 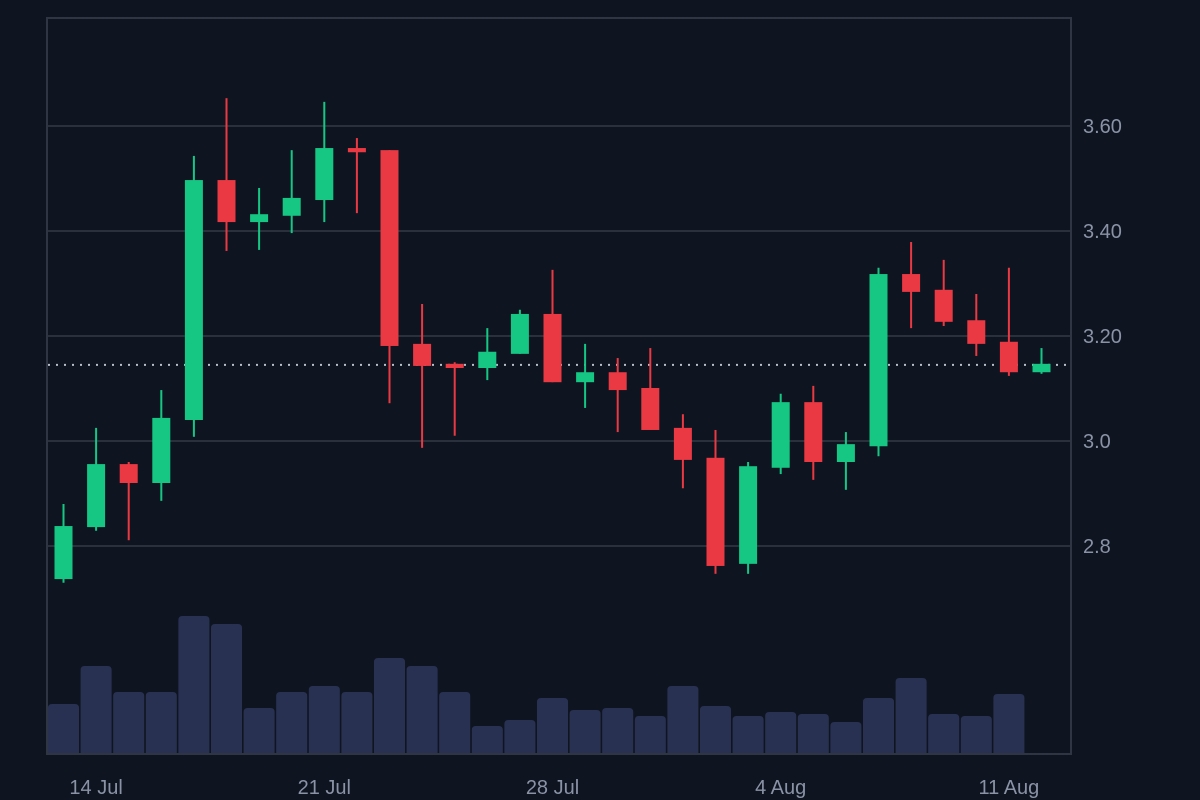 I want to click on x-axis-tick-label: 28 Jul, so click(x=552, y=788).